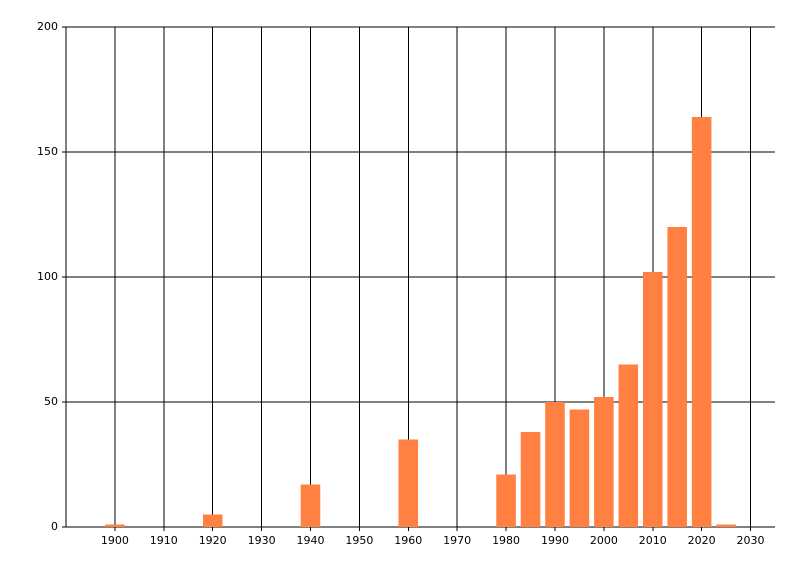  Describe the element at coordinates (408, 540) in the screenshot. I see `x-tick-label: 1960` at that location.